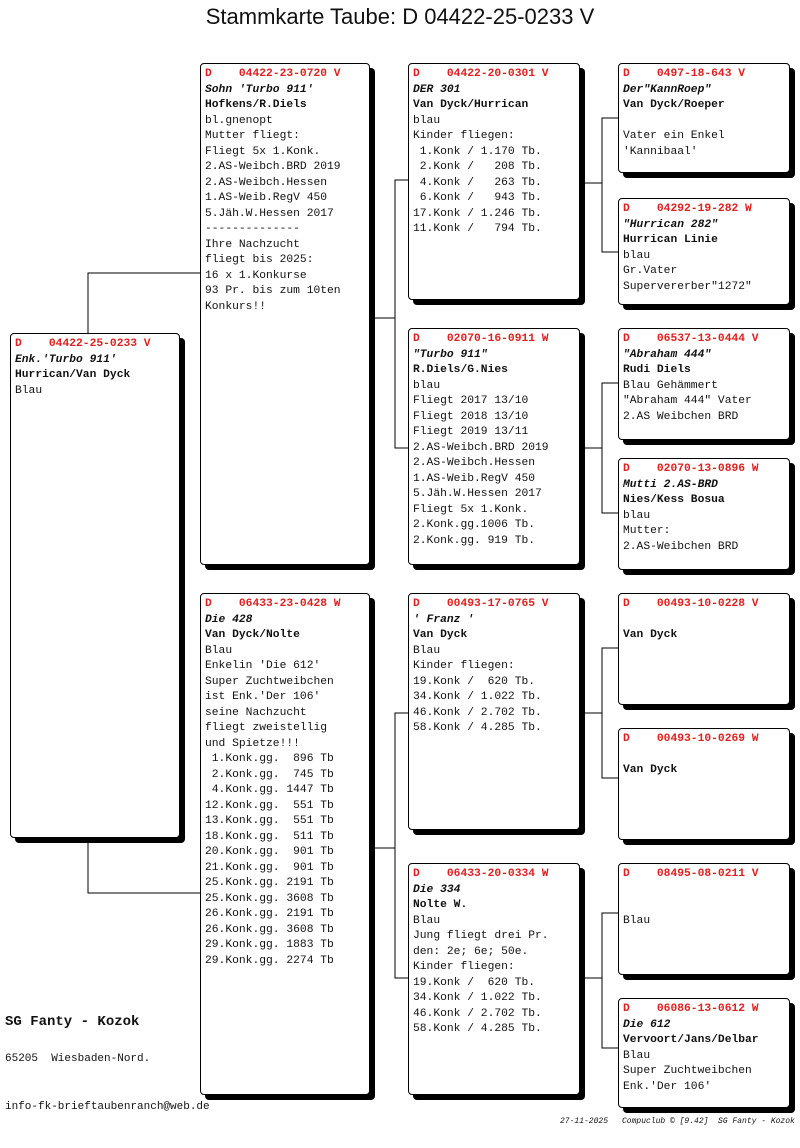 This screenshot has width=800, height=1148. I want to click on info-line: Fliegt 2019 13/11, so click(471, 432).